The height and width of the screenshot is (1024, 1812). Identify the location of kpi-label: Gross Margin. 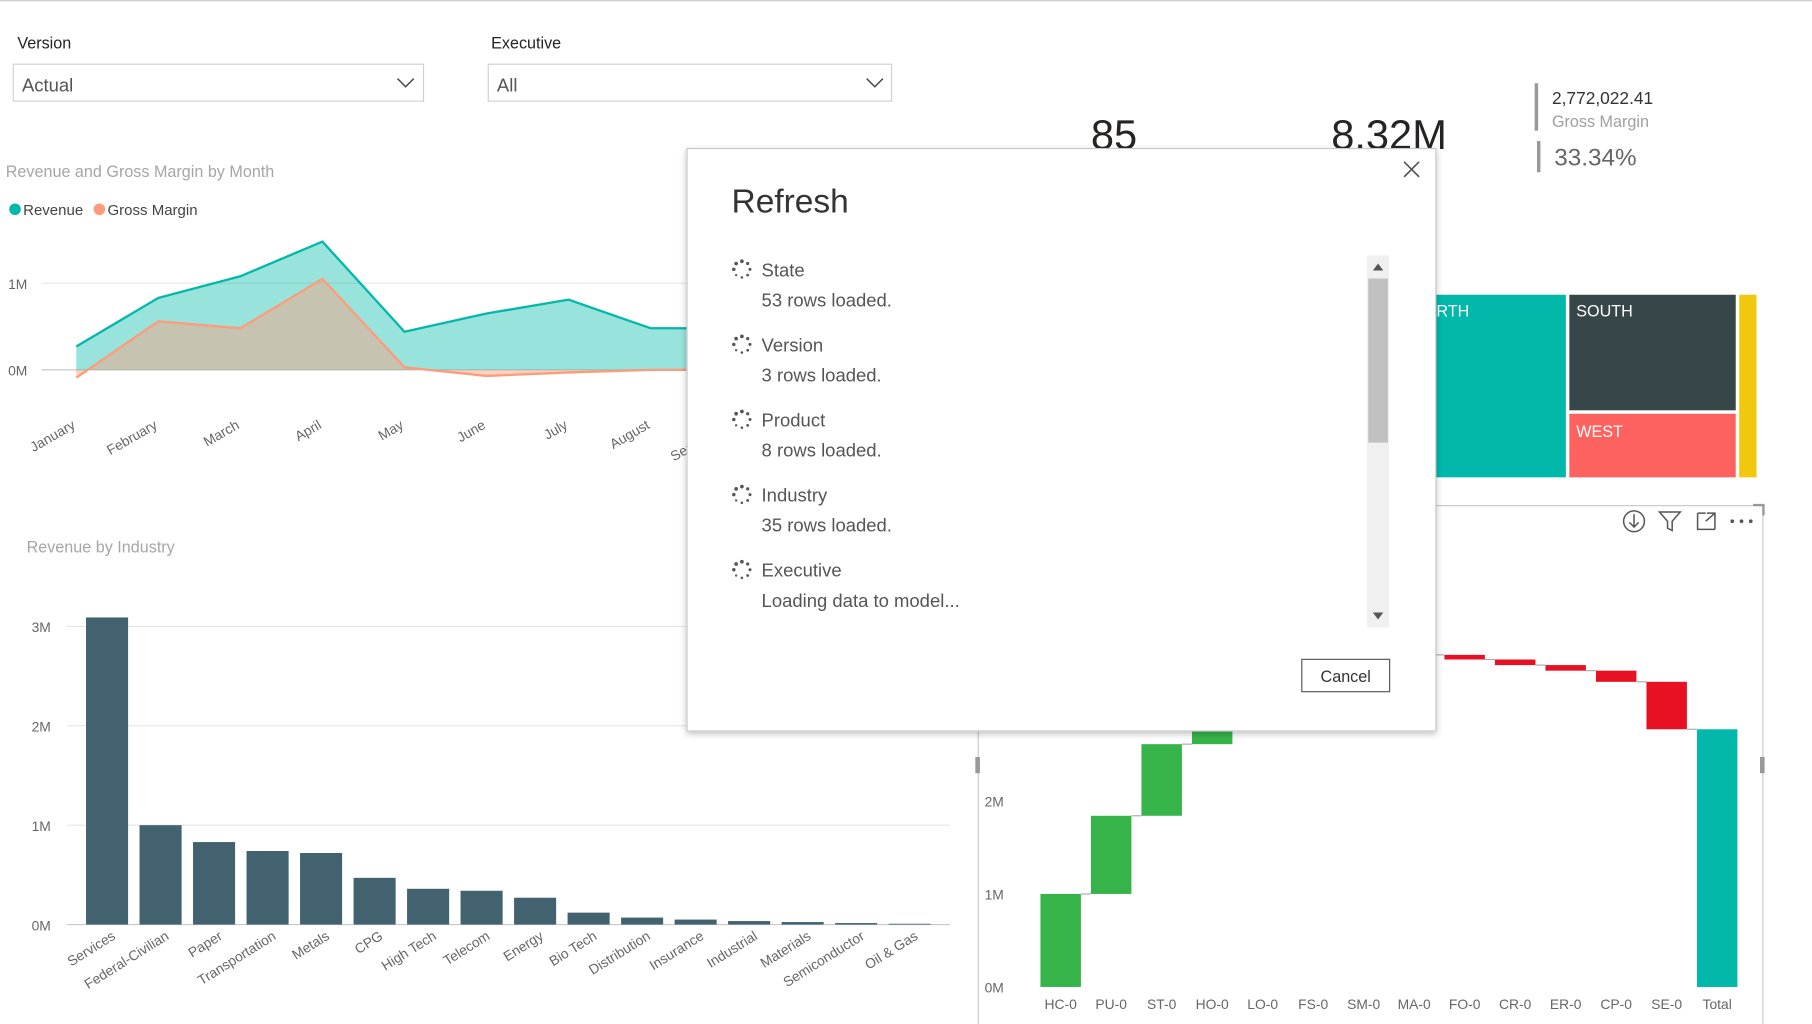
(1600, 122).